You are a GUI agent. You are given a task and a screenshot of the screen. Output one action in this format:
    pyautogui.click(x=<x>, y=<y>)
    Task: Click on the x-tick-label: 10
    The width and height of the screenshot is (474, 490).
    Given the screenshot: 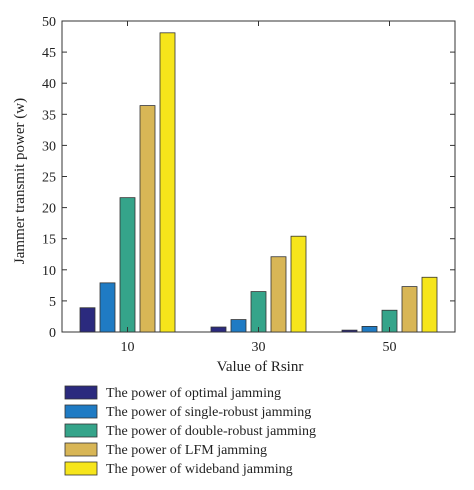 What is the action you would take?
    pyautogui.click(x=128, y=347)
    